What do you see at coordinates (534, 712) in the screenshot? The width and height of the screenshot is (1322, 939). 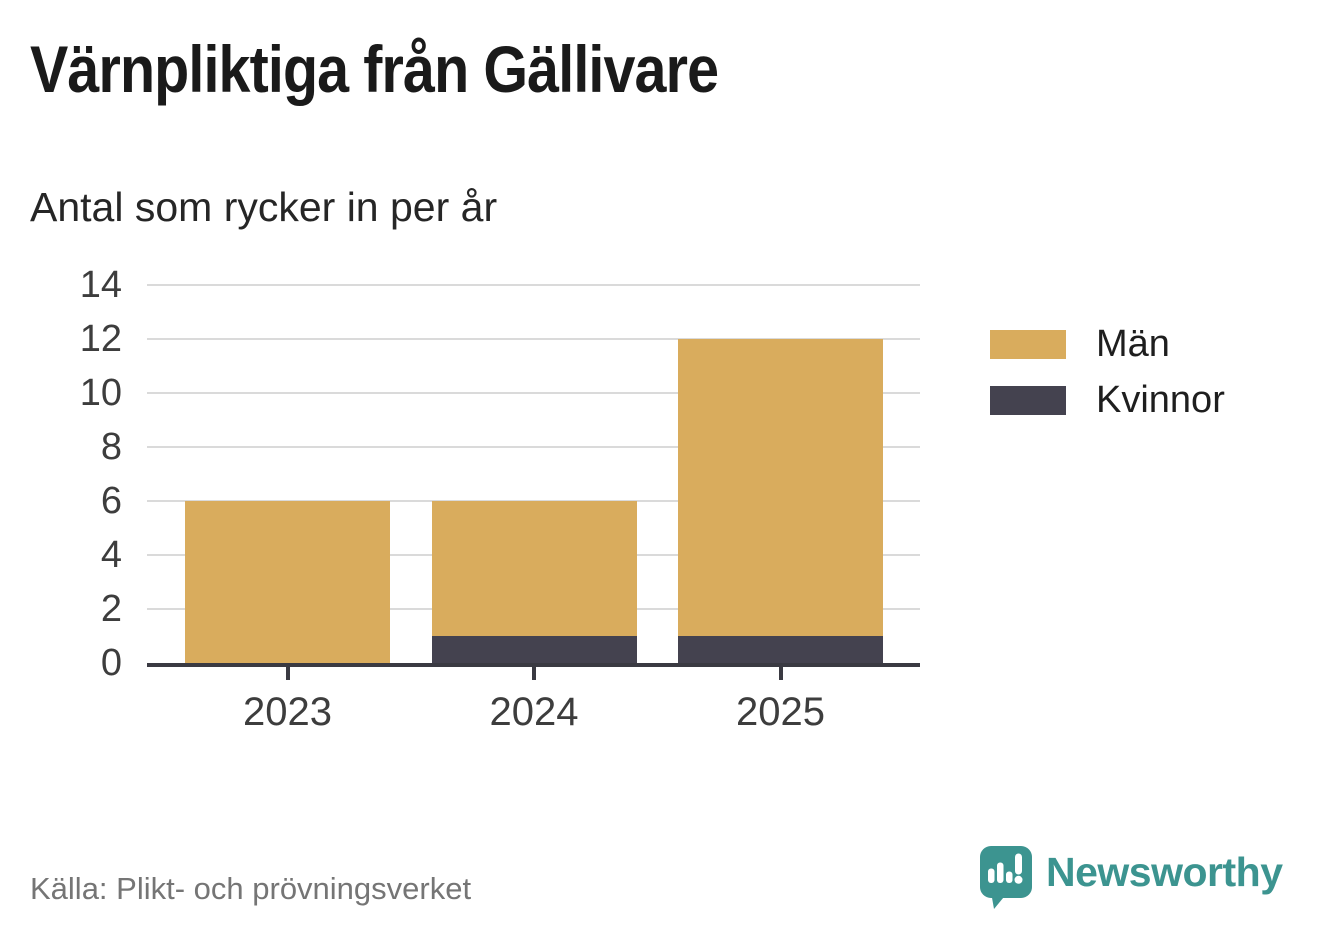 I see `x-tick-label-2024: 2024` at bounding box center [534, 712].